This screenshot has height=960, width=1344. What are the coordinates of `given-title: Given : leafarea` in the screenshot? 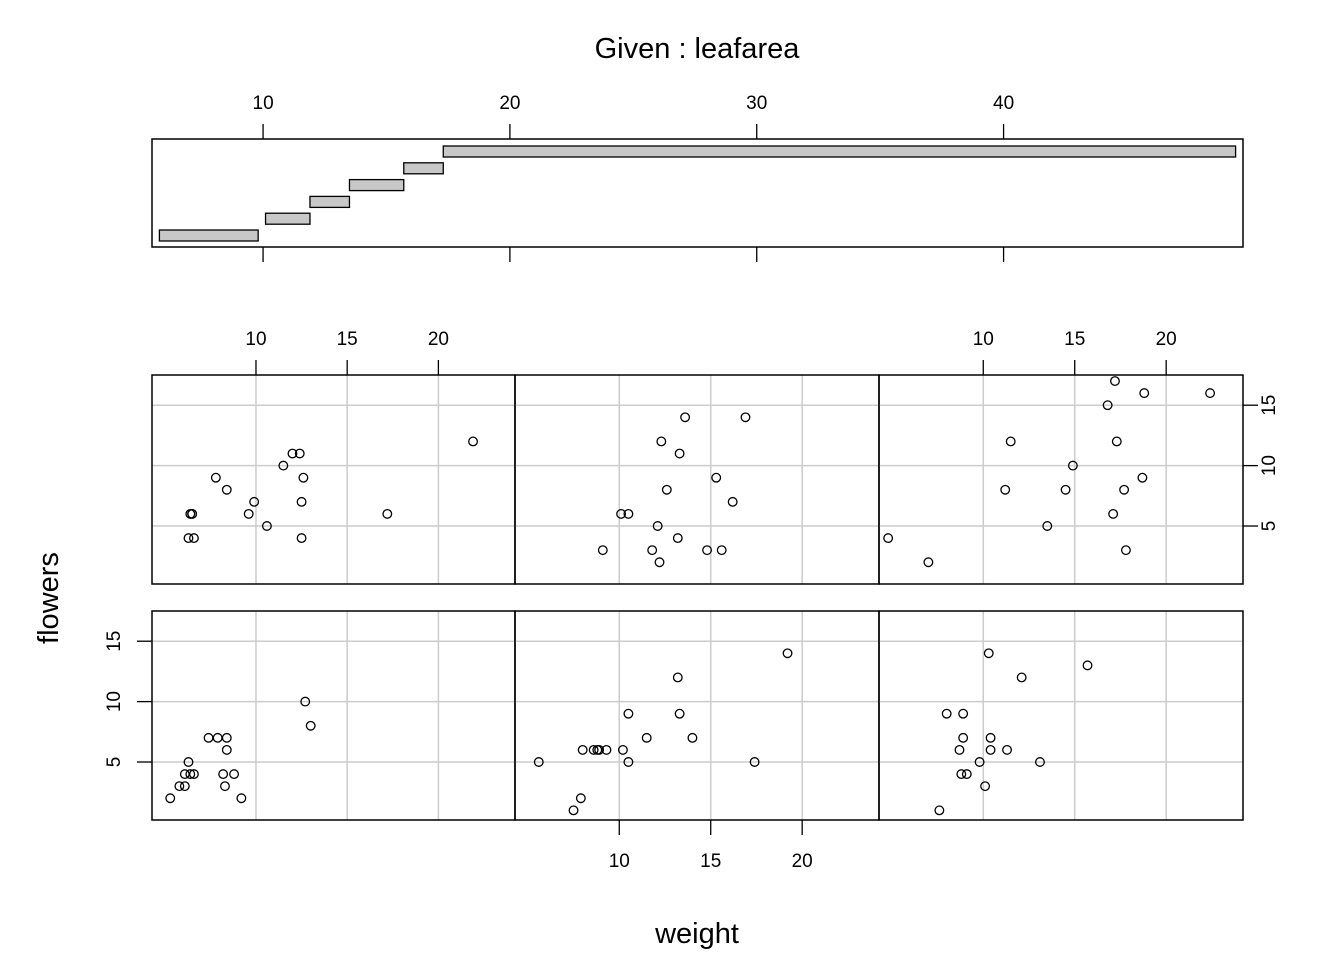 It's located at (698, 49).